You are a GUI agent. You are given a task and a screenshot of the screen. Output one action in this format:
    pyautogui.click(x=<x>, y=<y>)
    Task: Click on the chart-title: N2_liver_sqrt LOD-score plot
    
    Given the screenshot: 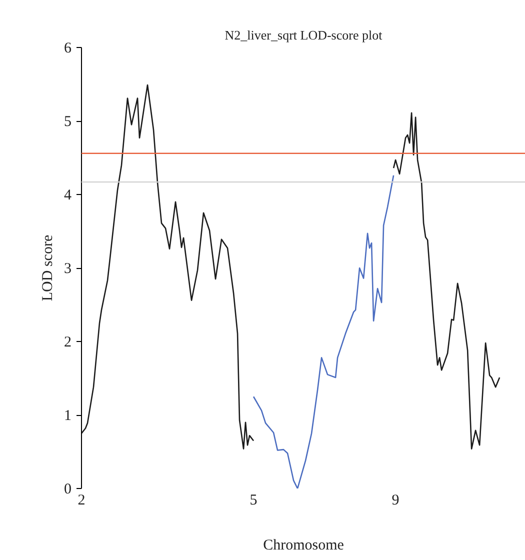 What is the action you would take?
    pyautogui.click(x=303, y=35)
    